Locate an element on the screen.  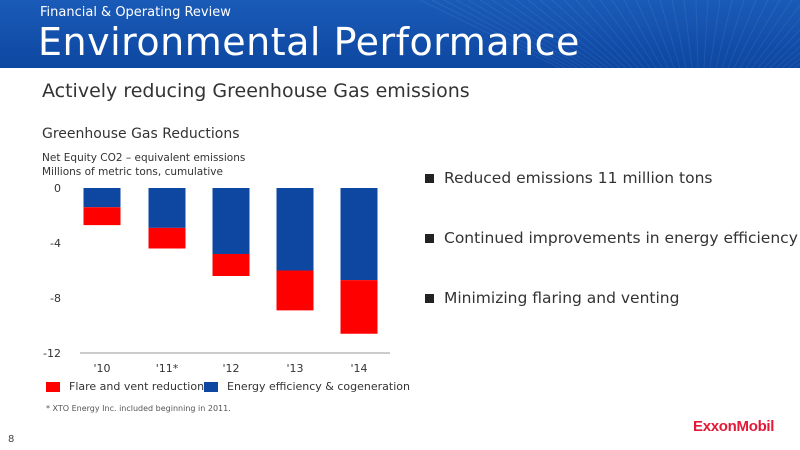
section-label: Financial & Operating Review is located at coordinates (135, 12).